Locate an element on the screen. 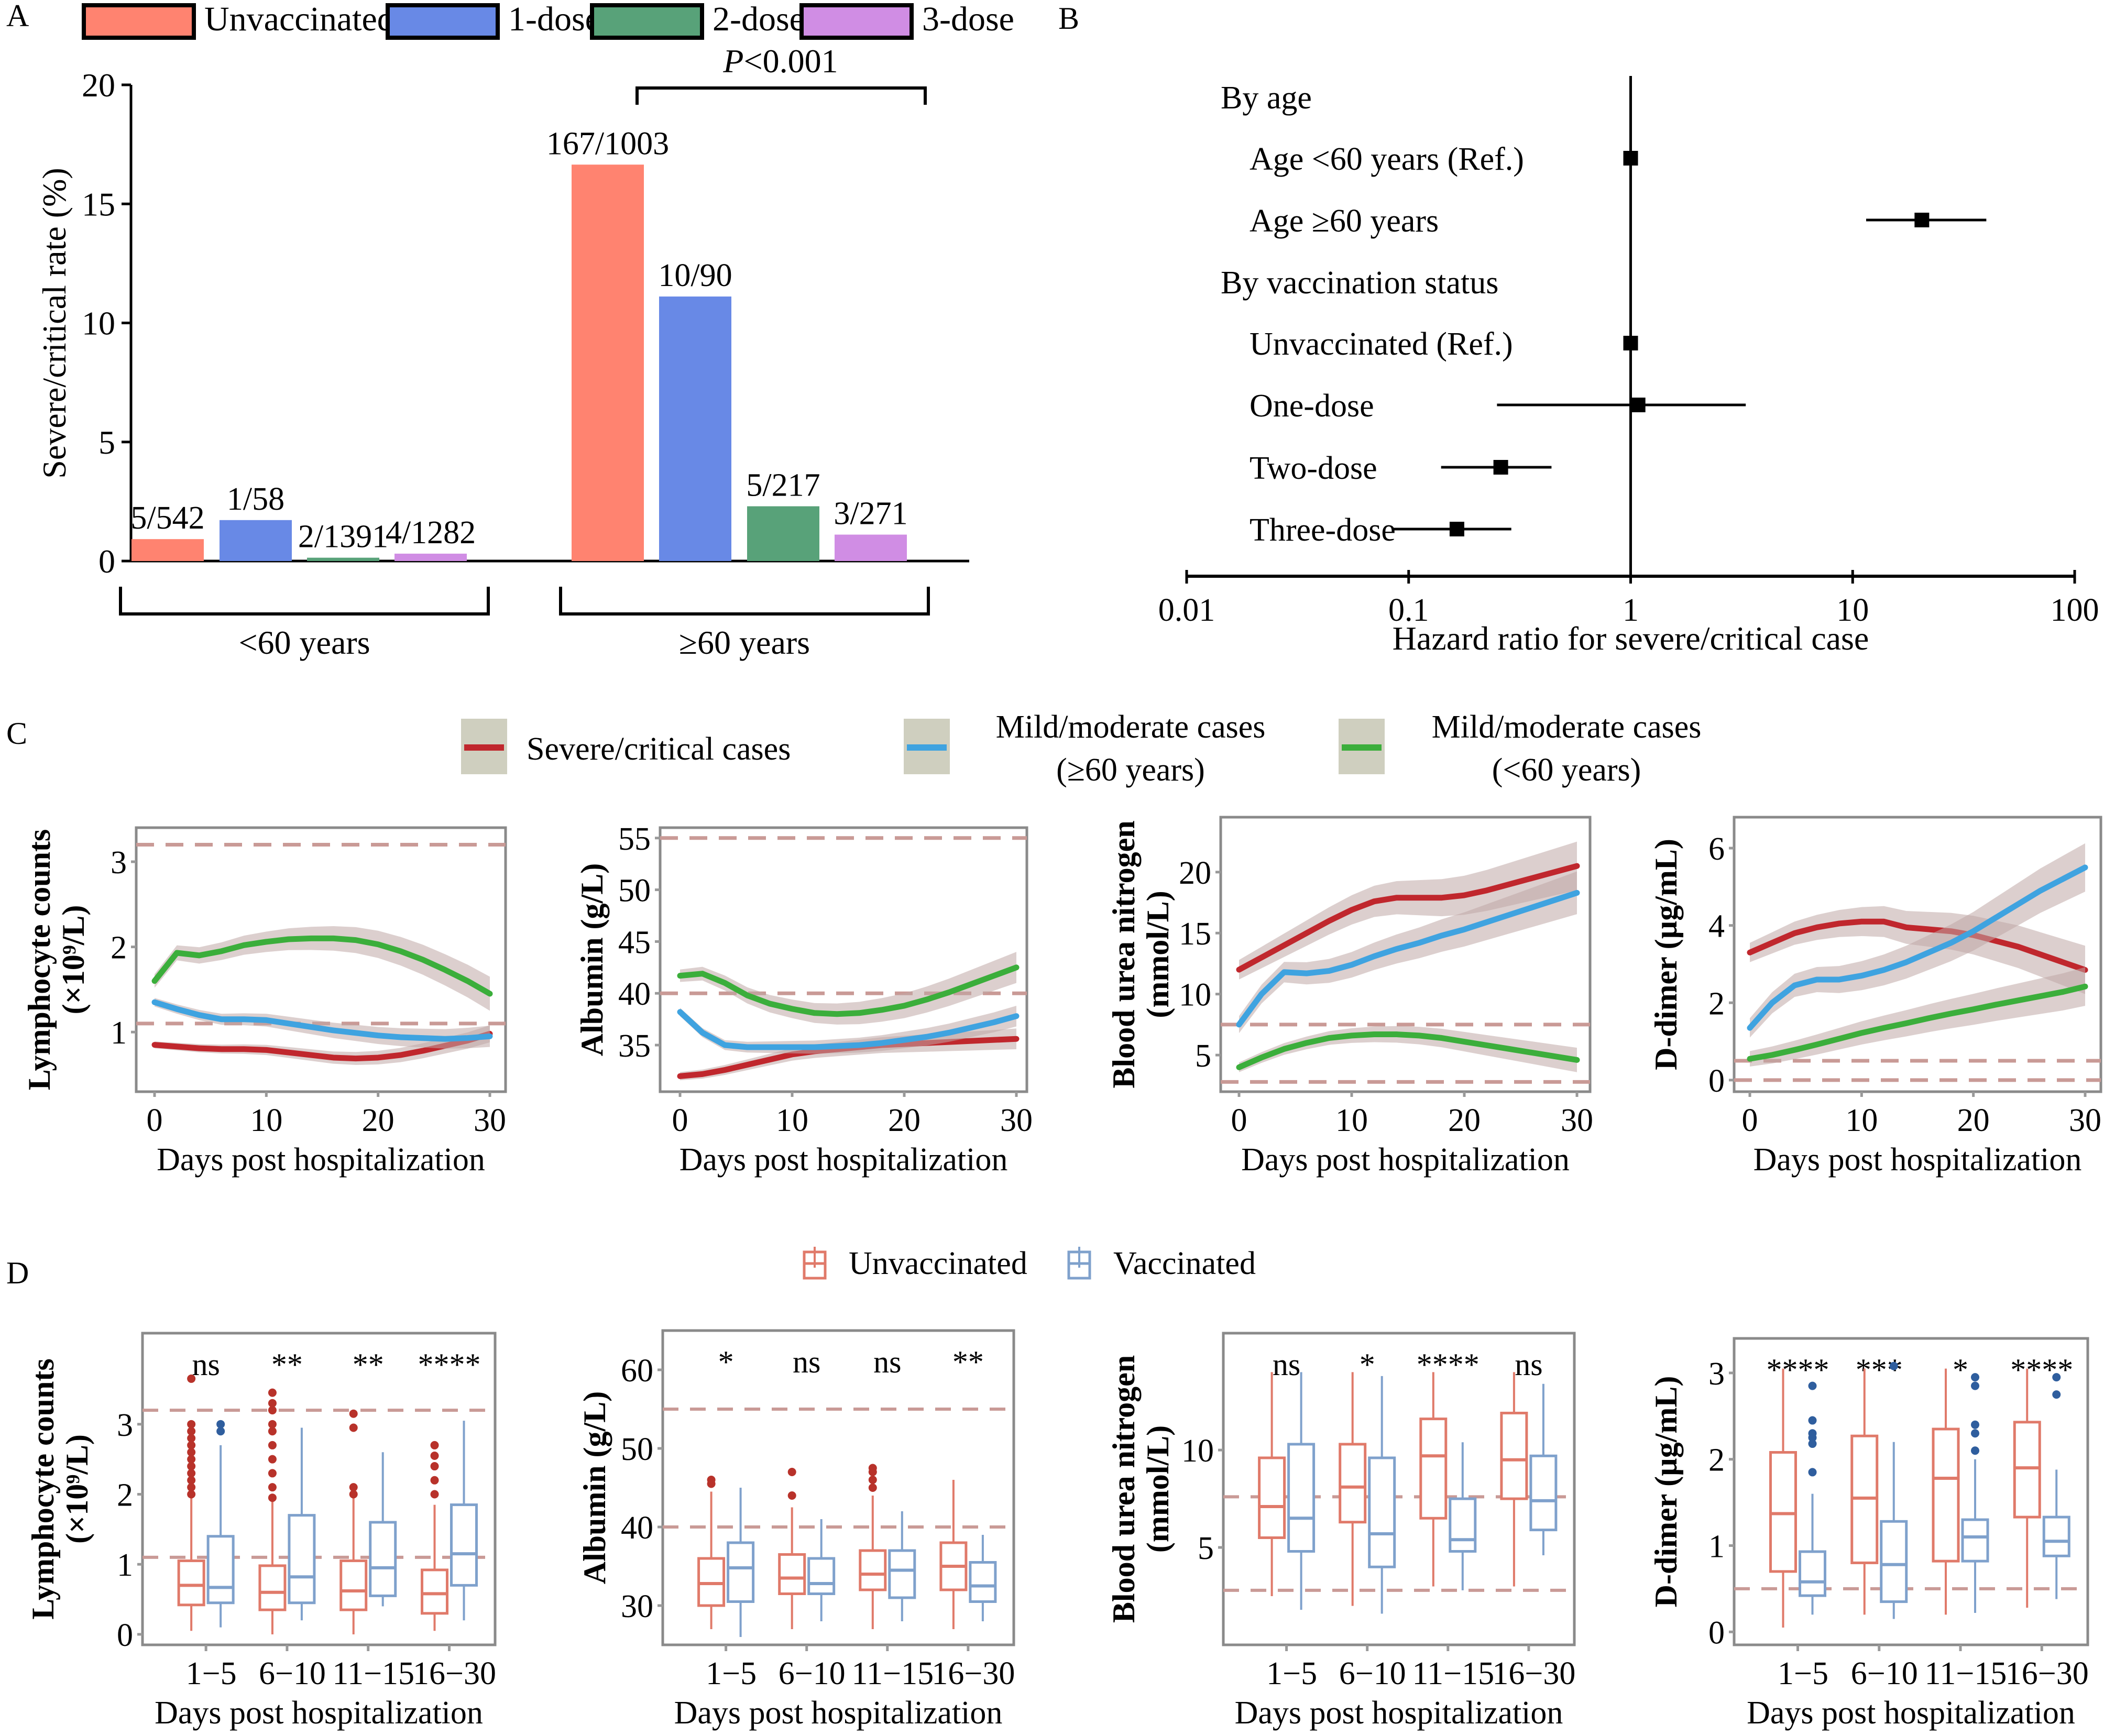  y-tick-label: 40 is located at coordinates (637, 1528).